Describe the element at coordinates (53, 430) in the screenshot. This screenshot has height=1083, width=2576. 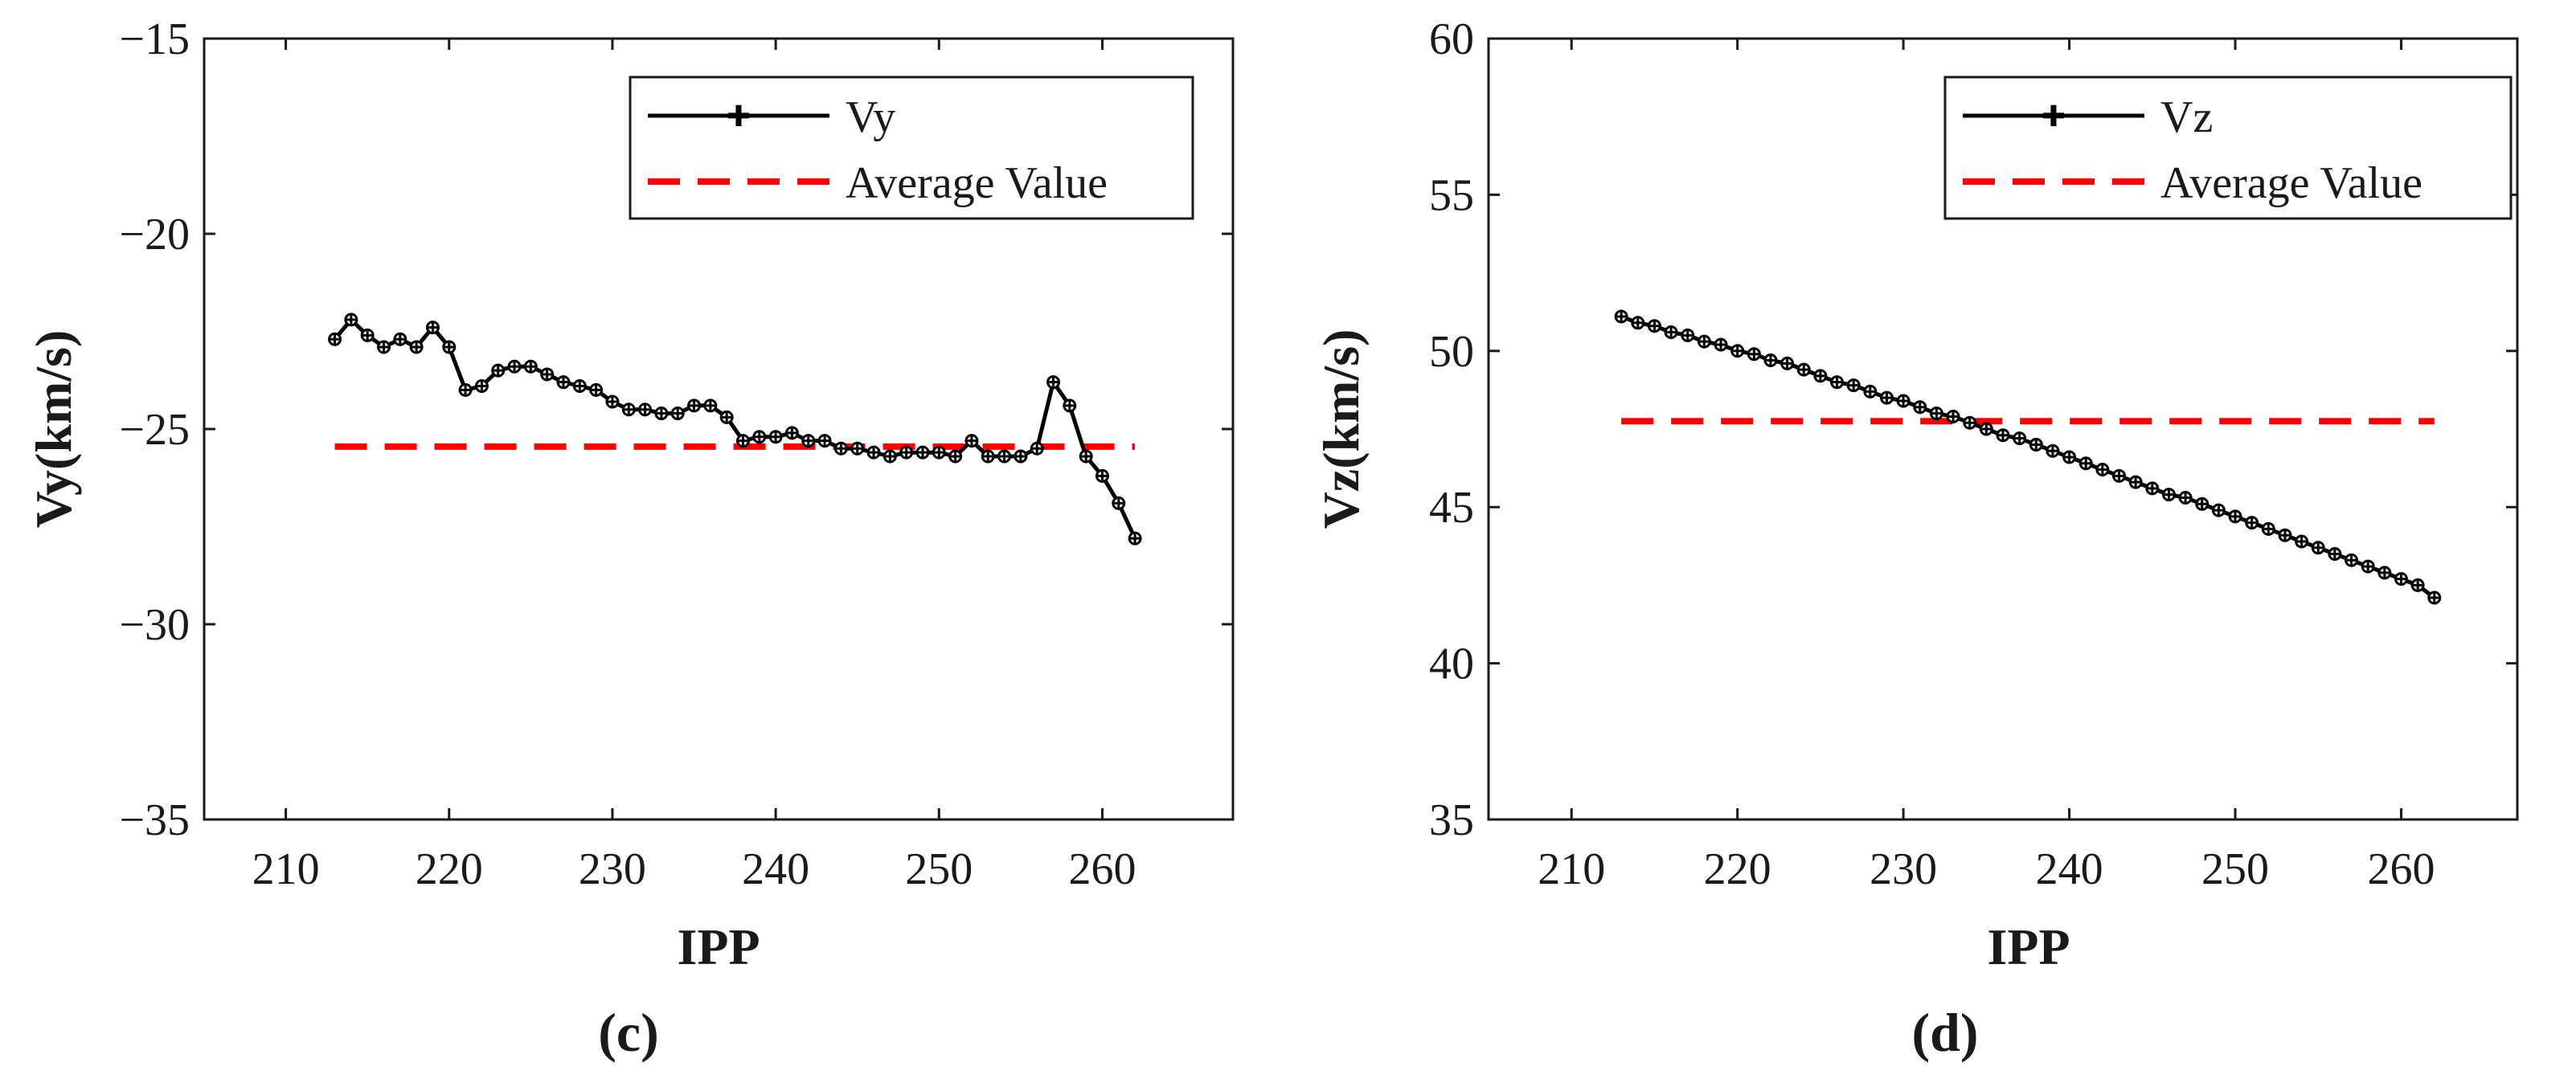
I see `y-axis-label-c: Vy(km/s)` at that location.